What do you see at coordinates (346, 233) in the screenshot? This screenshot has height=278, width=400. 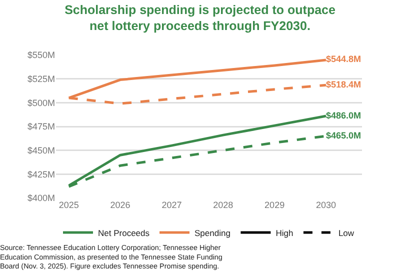 I see `text: Low` at bounding box center [346, 233].